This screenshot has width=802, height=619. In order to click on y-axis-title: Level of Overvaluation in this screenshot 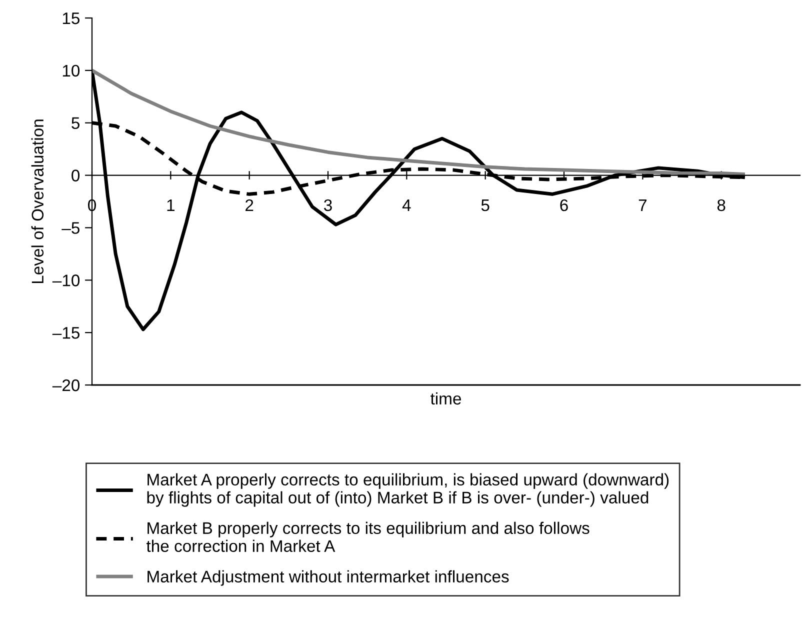, I will do `click(37, 202)`.